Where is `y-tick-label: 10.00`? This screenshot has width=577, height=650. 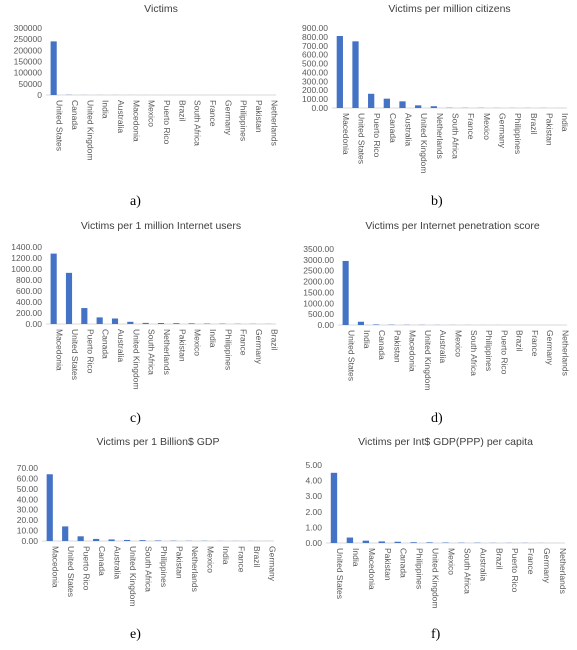
y-tick-label: 10.00 is located at coordinates (28, 531).